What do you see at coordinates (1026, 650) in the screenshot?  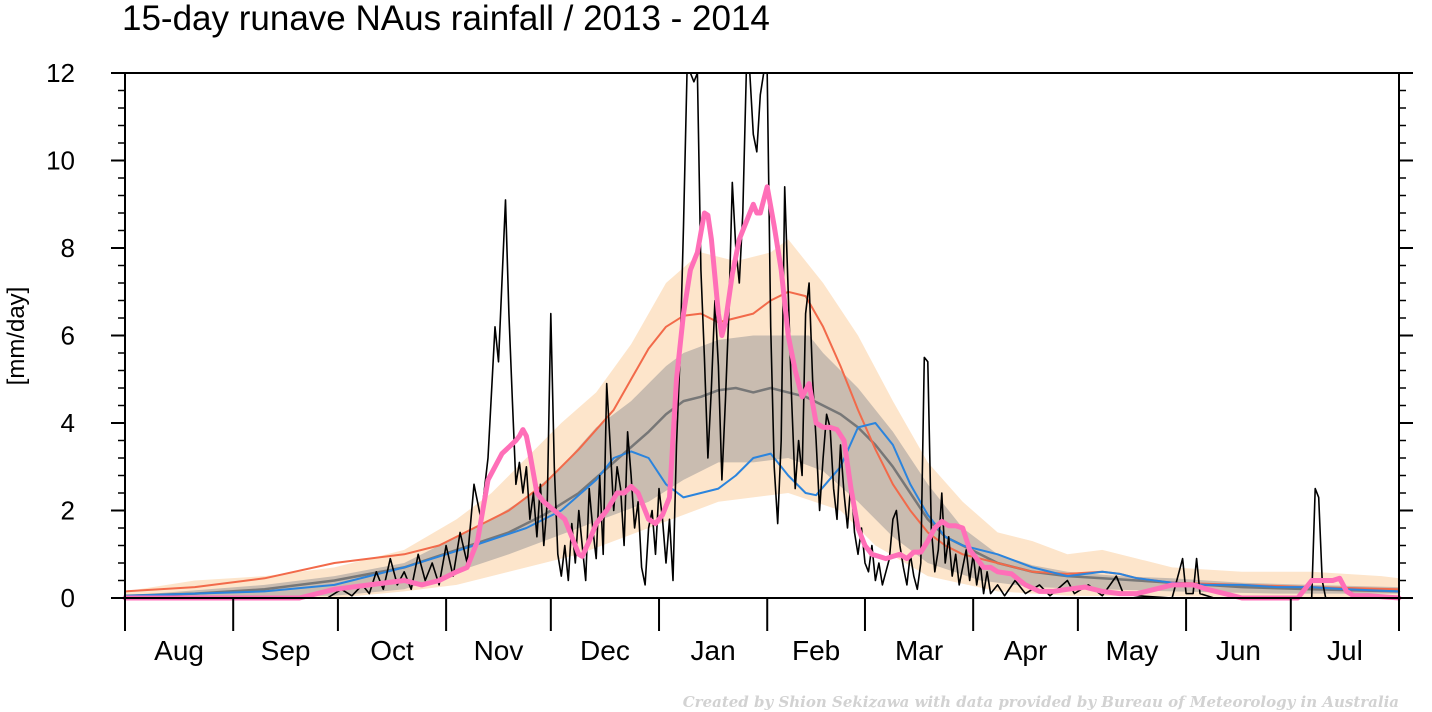 I see `x-month-label: Apr` at bounding box center [1026, 650].